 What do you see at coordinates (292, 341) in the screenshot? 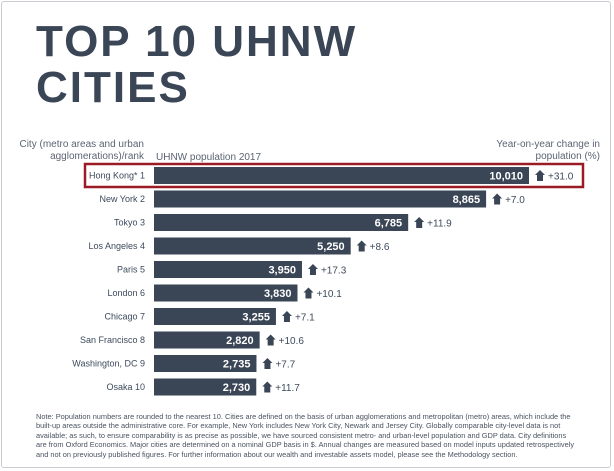
I see `change-label: +10.6` at bounding box center [292, 341].